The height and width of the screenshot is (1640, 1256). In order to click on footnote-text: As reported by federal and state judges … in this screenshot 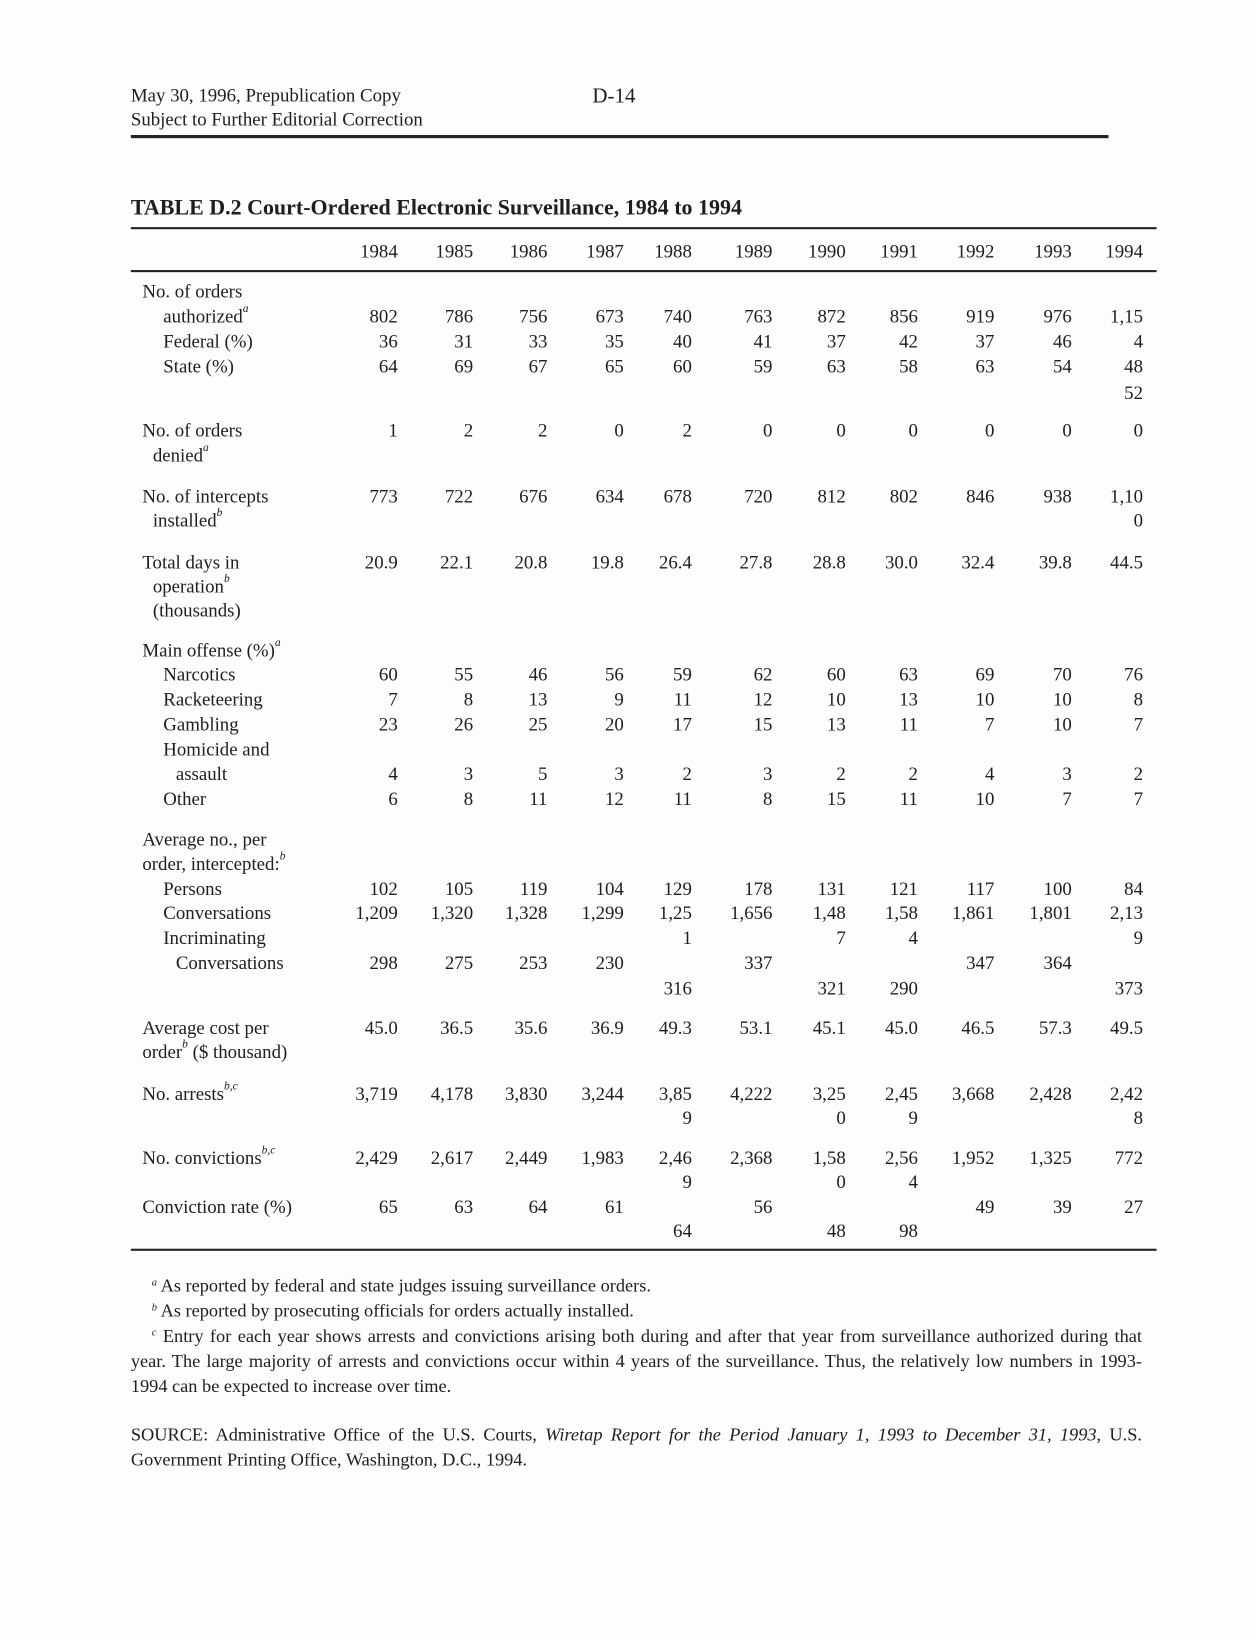, I will do `click(405, 1285)`.